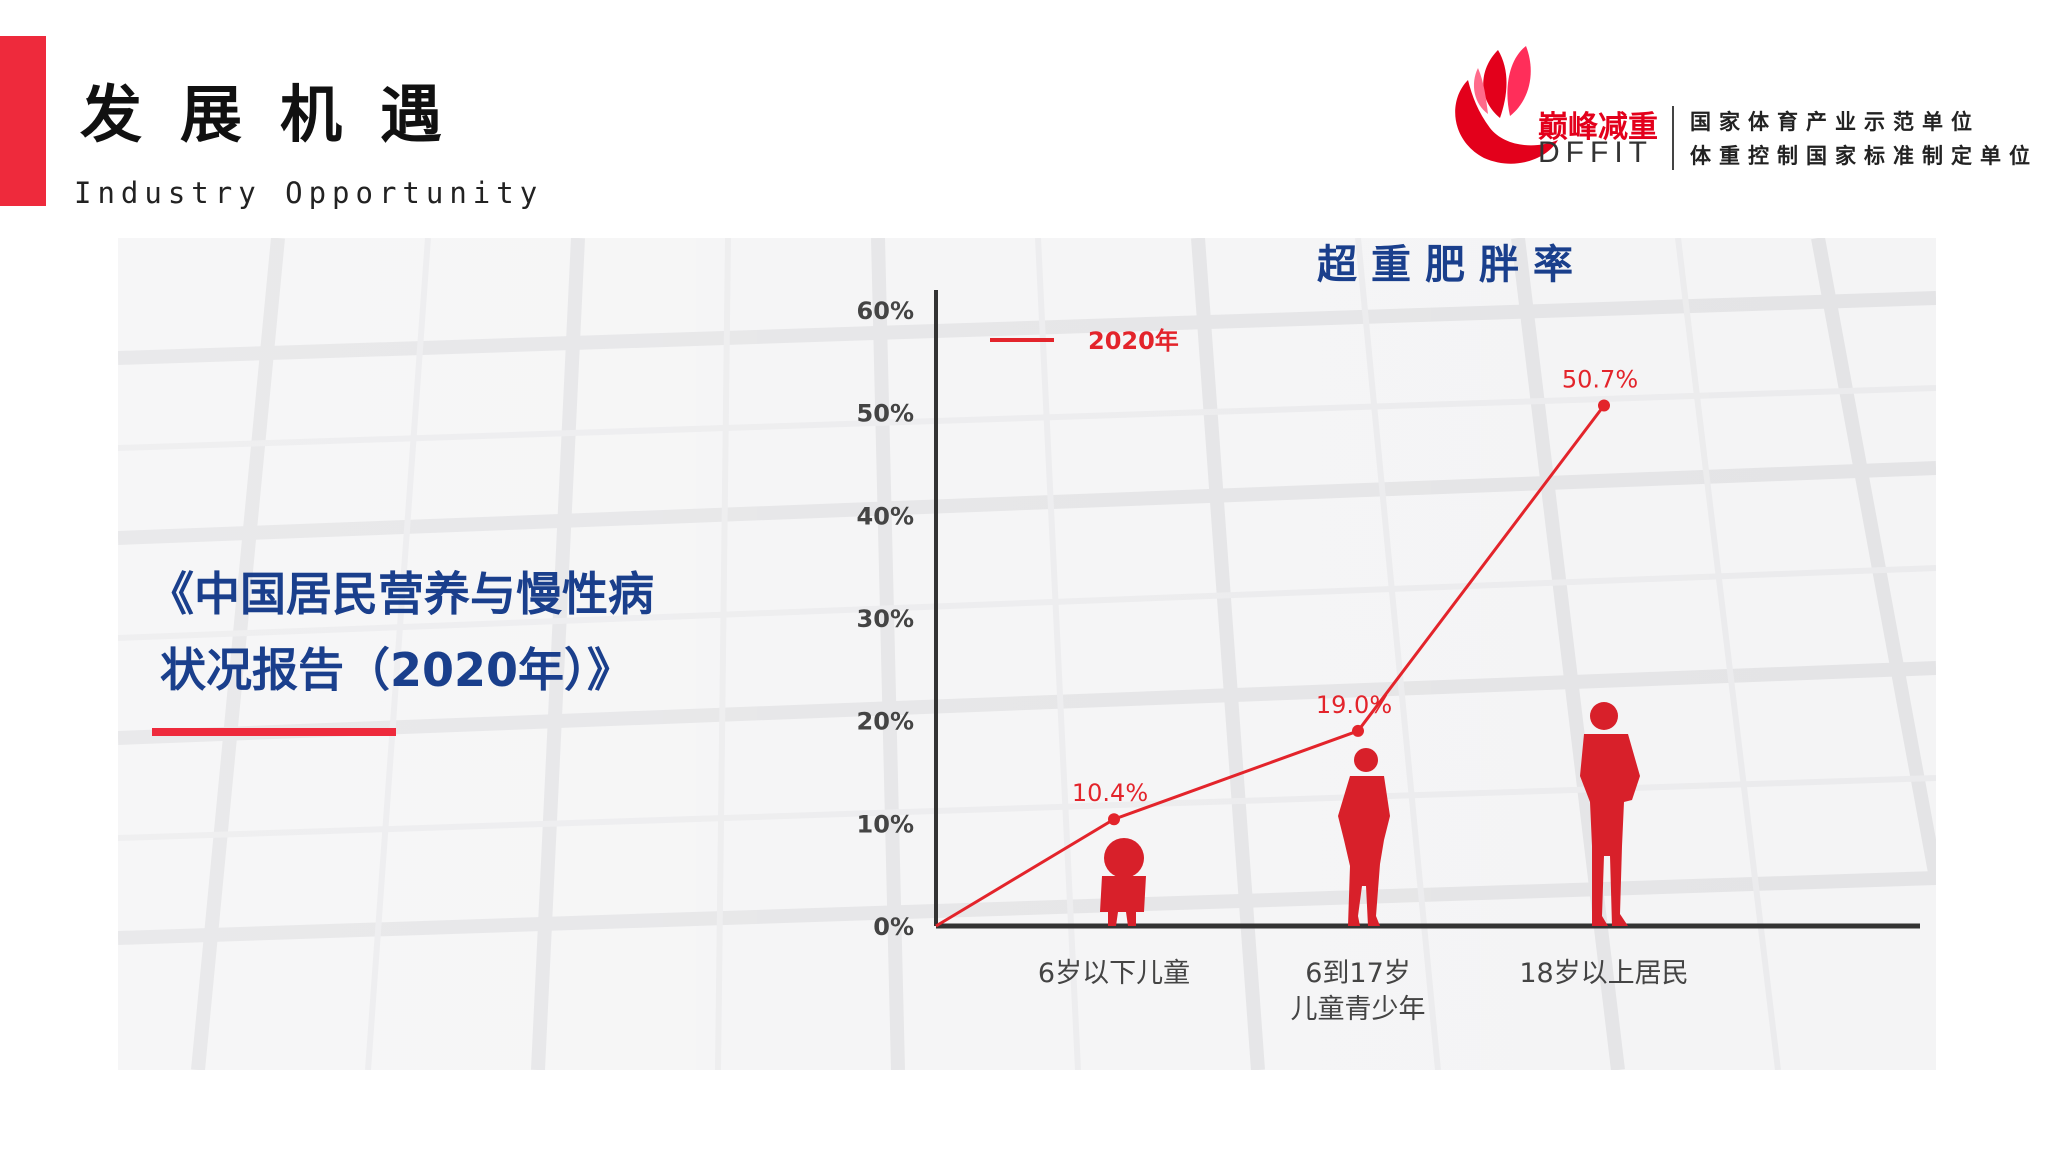 The image size is (2048, 1151). Describe the element at coordinates (1110, 793) in the screenshot. I see `data-label: 10.4%` at that location.